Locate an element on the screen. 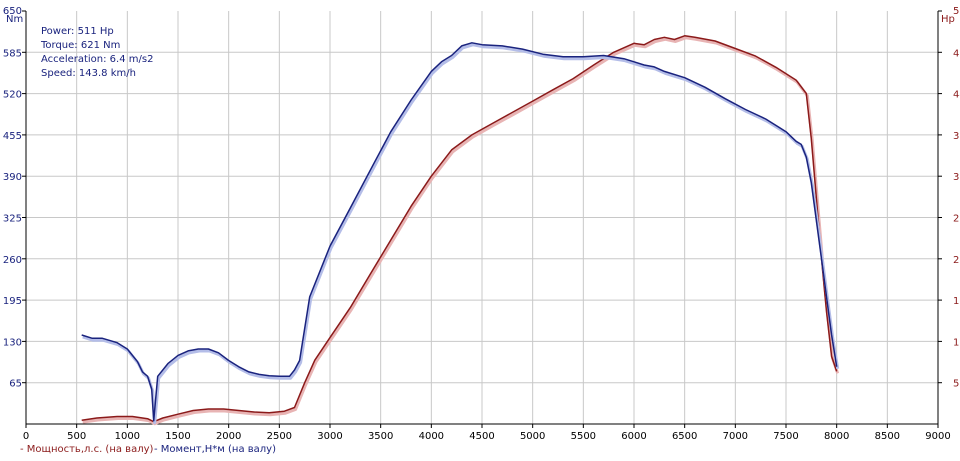 Image resolution: width=960 pixels, height=461 pixels. y-right-tick-label: 110 is located at coordinates (956, 342).